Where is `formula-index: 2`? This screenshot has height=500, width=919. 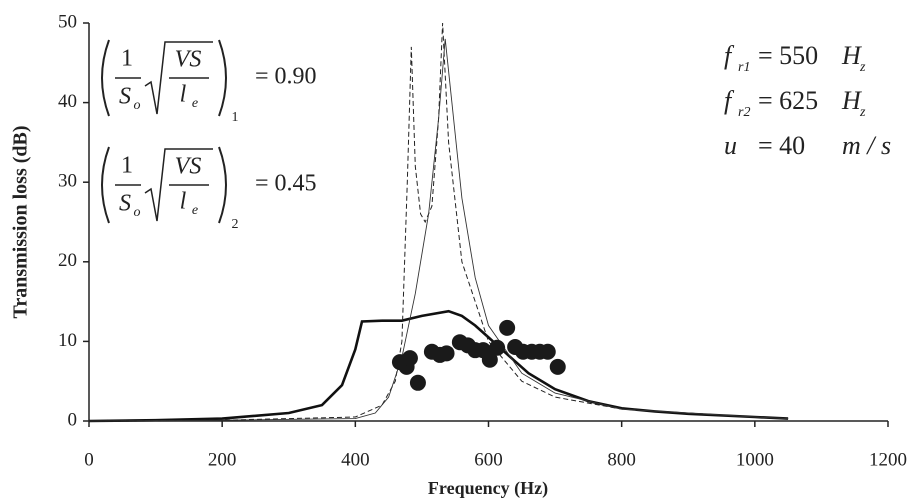
formula-index: 2 is located at coordinates (235, 224).